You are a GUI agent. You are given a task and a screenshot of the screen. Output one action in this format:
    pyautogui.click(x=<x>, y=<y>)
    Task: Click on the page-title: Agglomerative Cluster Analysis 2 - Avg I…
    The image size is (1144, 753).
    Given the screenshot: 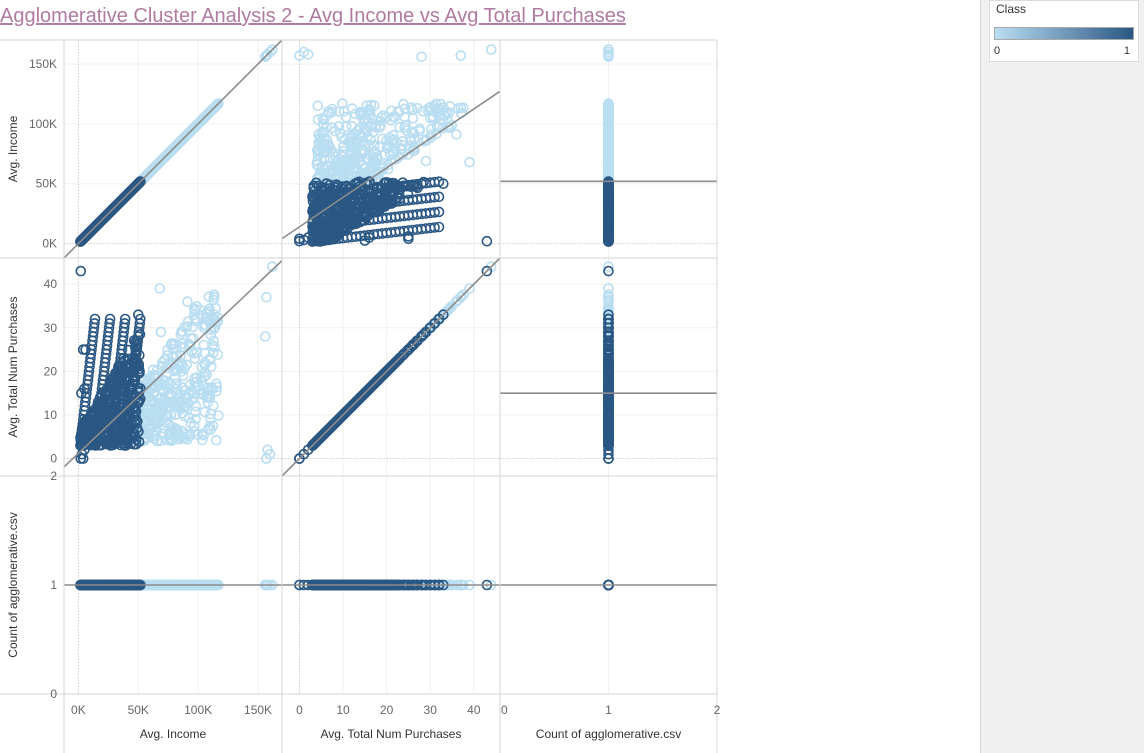 What is the action you would take?
    pyautogui.click(x=313, y=16)
    